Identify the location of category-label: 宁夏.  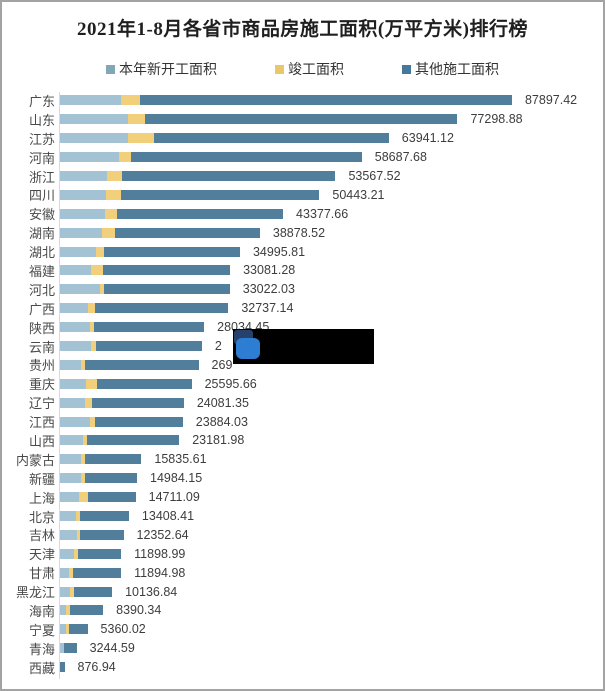
(41, 630).